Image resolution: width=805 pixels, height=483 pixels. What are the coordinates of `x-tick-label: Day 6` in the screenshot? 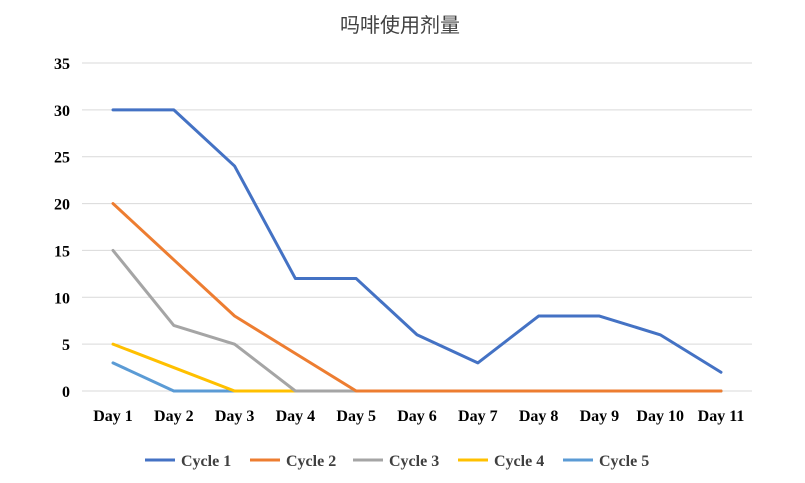 It's located at (417, 416).